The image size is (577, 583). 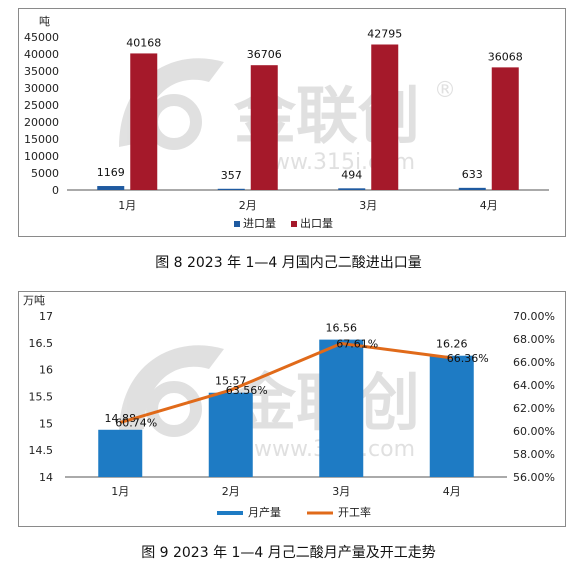 I want to click on export-data-label: 42795, so click(x=384, y=33).